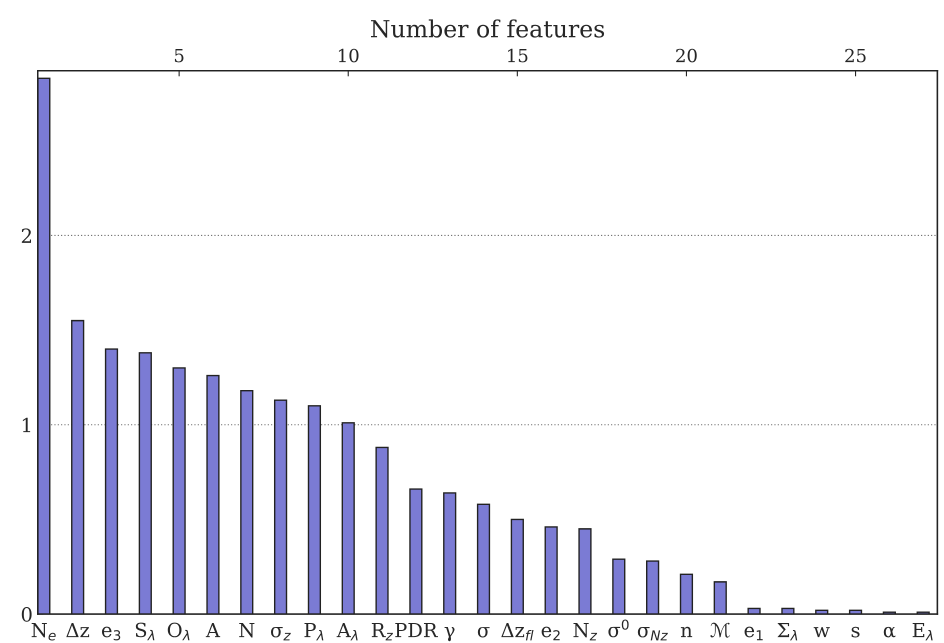 This screenshot has height=643, width=944. Describe the element at coordinates (26, 235) in the screenshot. I see `y-tick-label: 2` at that location.